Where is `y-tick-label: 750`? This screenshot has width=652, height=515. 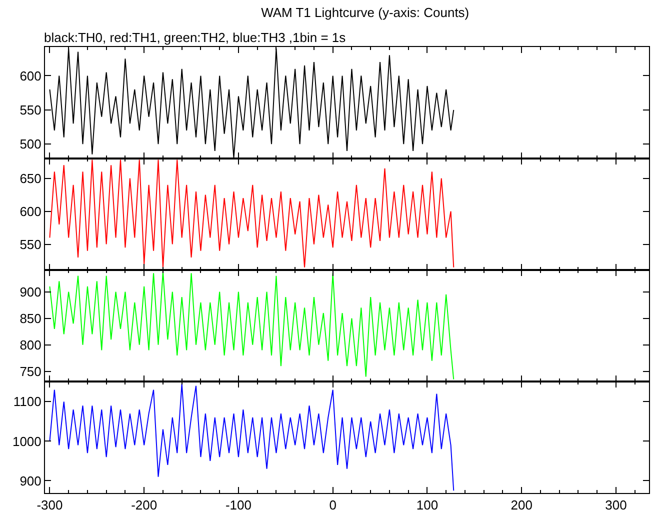 y-tick-label: 750 is located at coordinates (31, 371).